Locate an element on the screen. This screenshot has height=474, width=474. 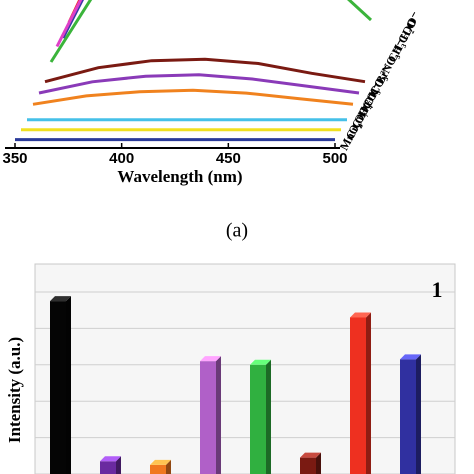
x-tick-label: 500 is located at coordinates (334, 158).